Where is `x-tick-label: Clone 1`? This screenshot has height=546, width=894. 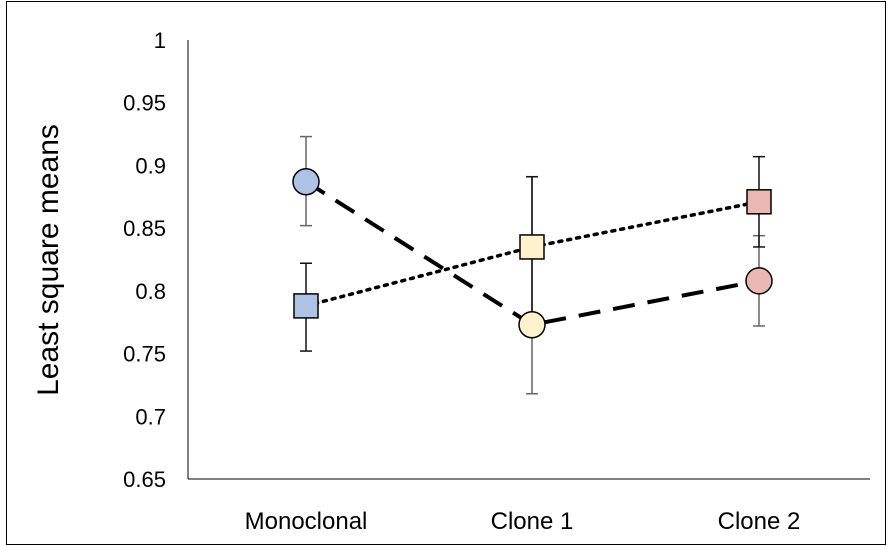
x-tick-label: Clone 1 is located at coordinates (532, 521).